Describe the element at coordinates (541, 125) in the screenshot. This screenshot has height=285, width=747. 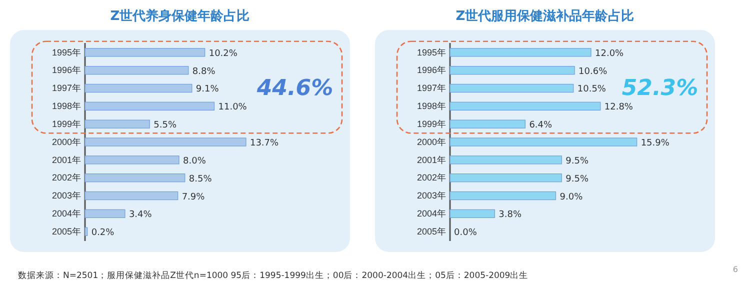
I see `data-label: 6.4%` at that location.